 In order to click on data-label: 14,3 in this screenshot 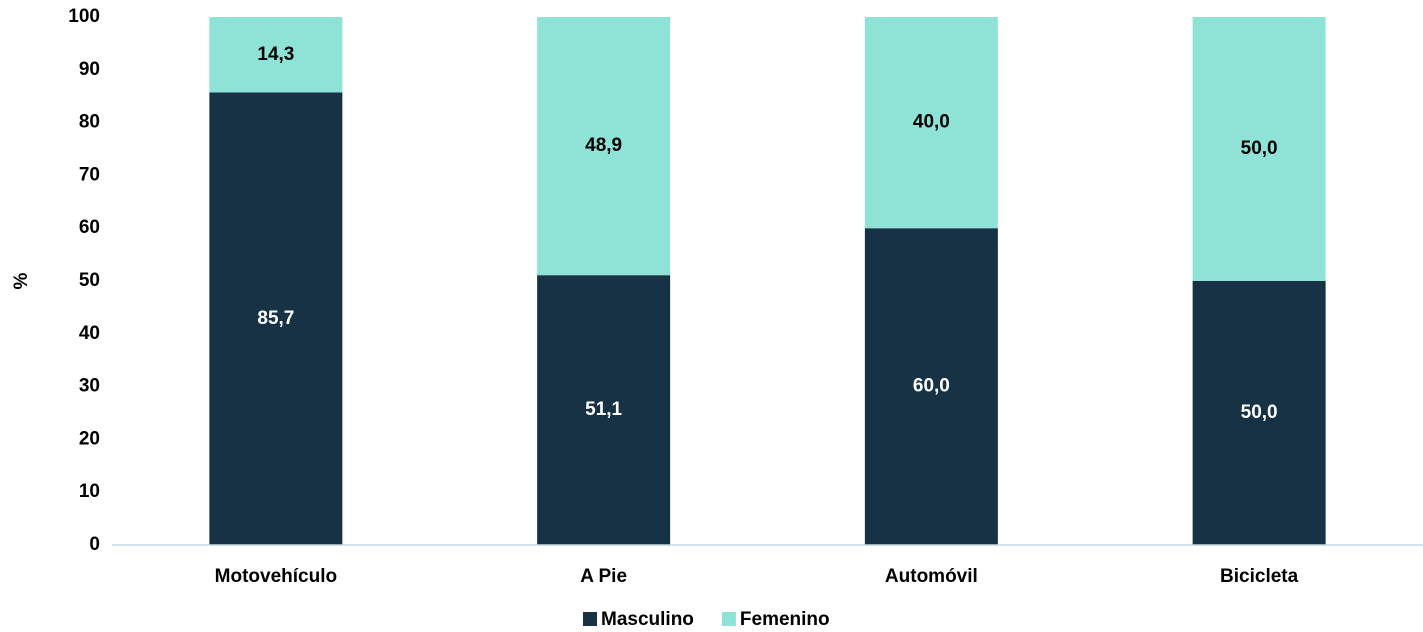, I will do `click(275, 54)`.